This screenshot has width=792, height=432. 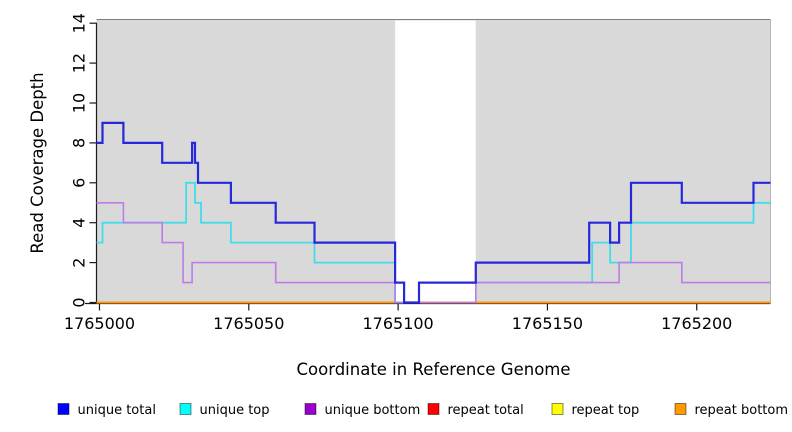 What do you see at coordinates (486, 410) in the screenshot?
I see `legend-label: repeat total` at bounding box center [486, 410].